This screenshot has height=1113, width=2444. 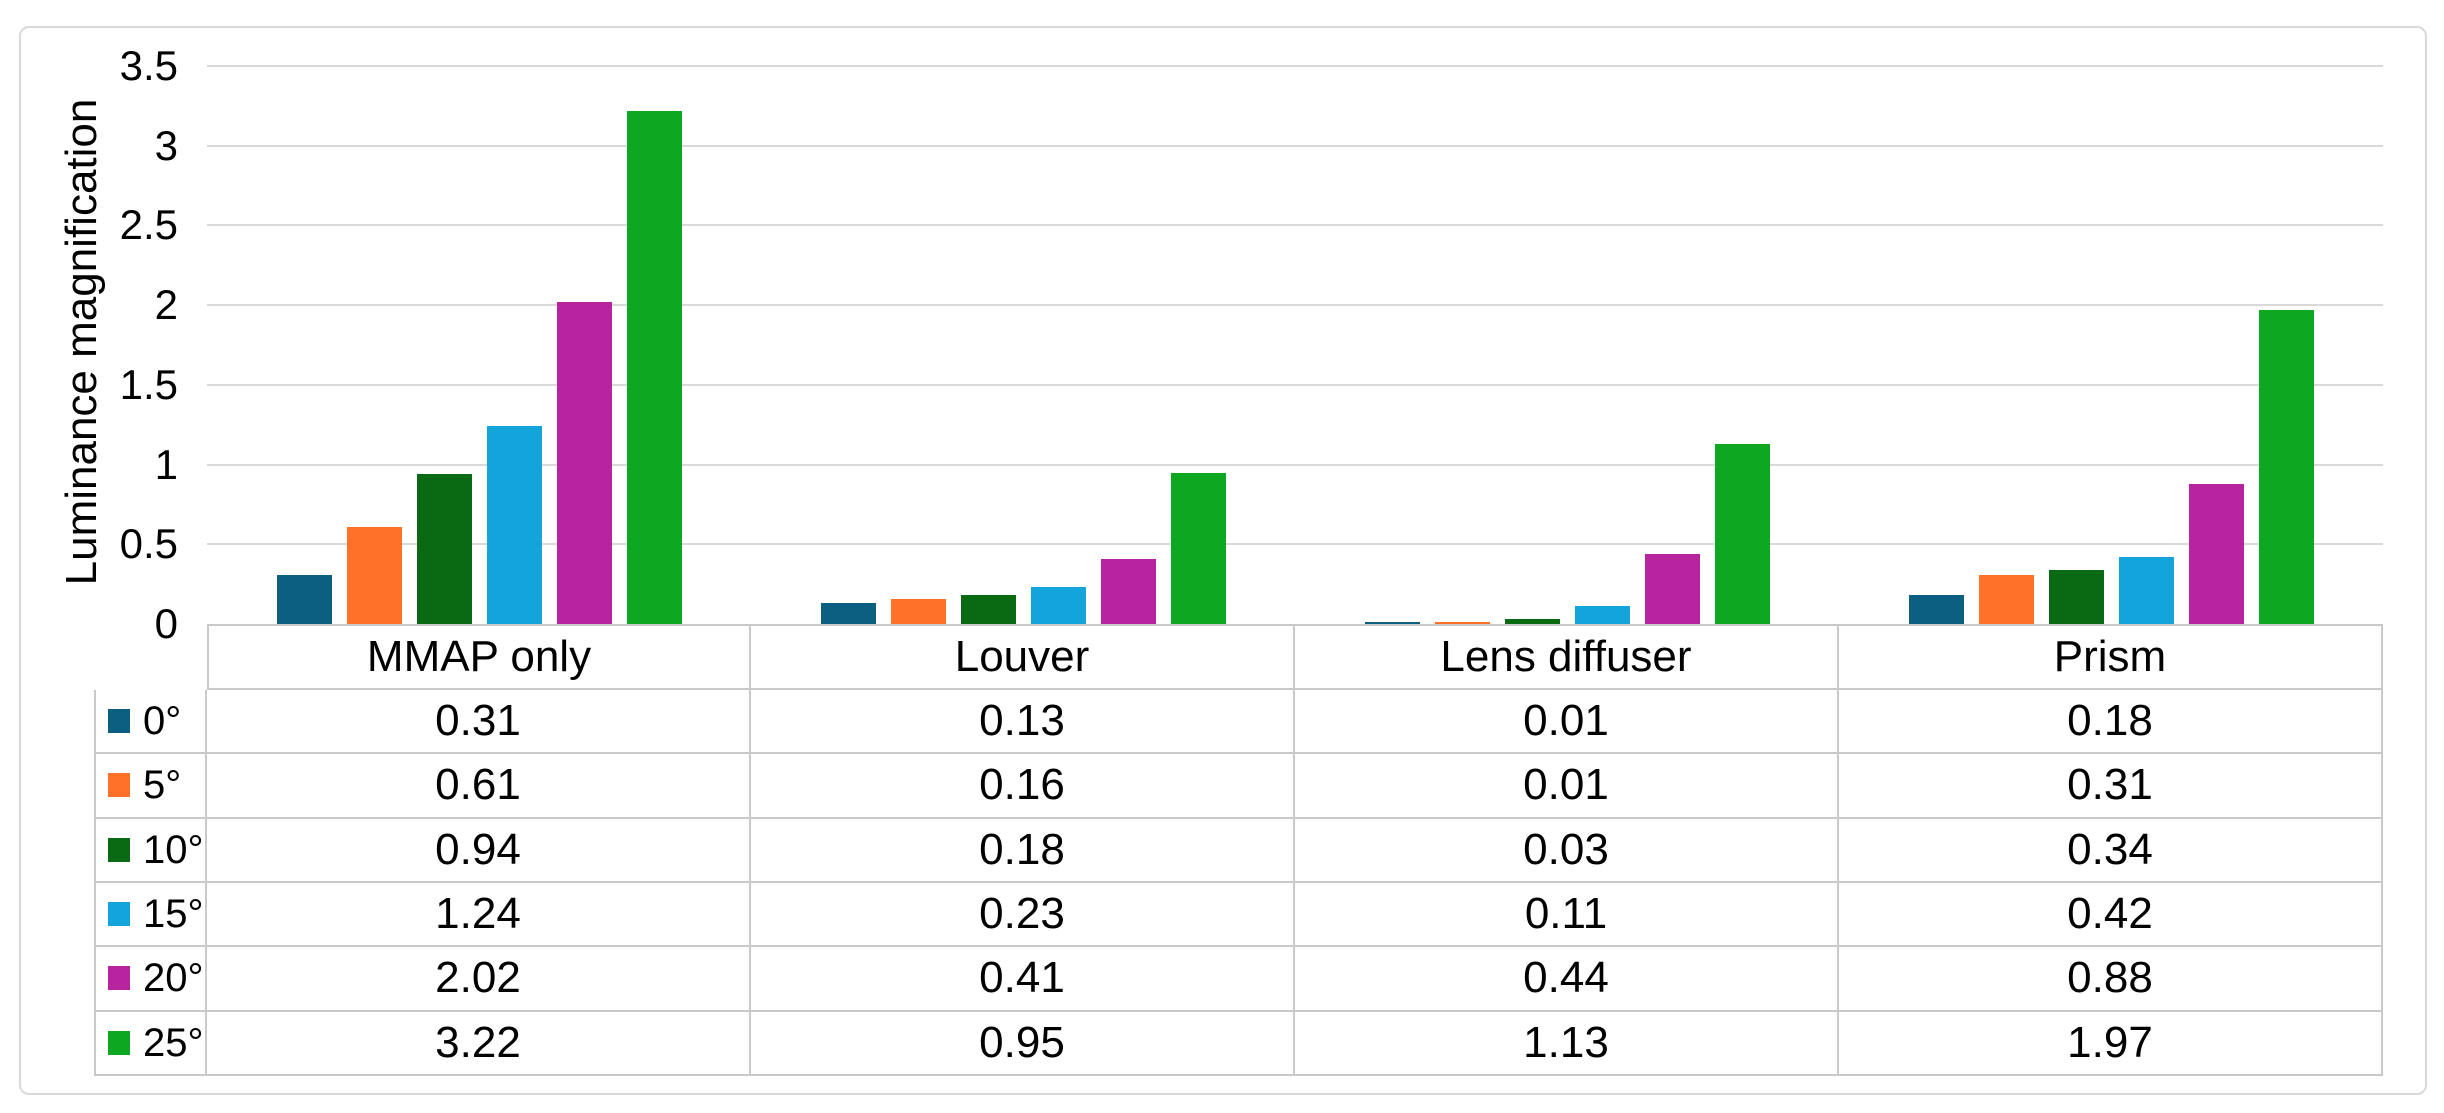 I want to click on y-tick-label-1.5: 1.5, so click(x=148, y=384).